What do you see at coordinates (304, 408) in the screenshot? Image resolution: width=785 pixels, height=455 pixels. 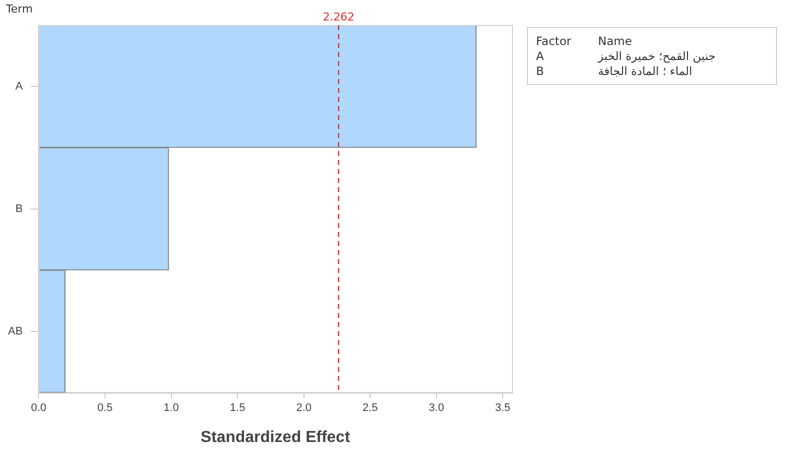 I see `x-tick-label: 2.0` at bounding box center [304, 408].